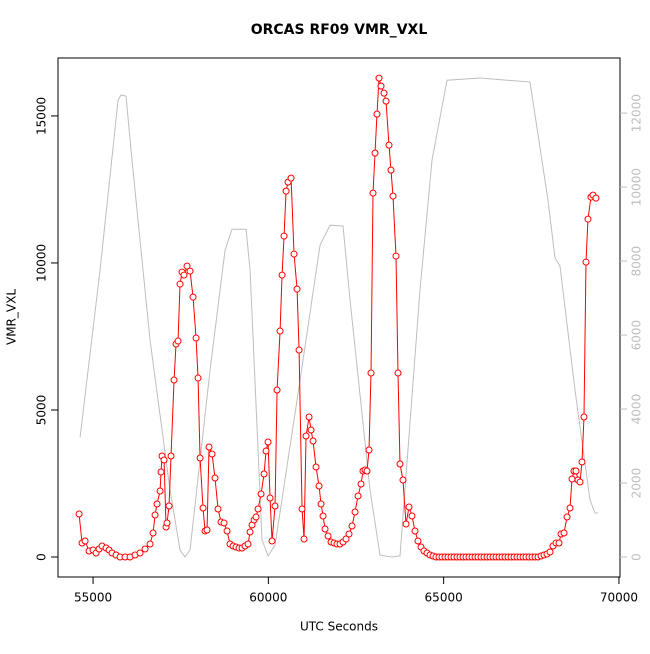  Describe the element at coordinates (42, 410) in the screenshot. I see `y-tick-label: 5000` at that location.